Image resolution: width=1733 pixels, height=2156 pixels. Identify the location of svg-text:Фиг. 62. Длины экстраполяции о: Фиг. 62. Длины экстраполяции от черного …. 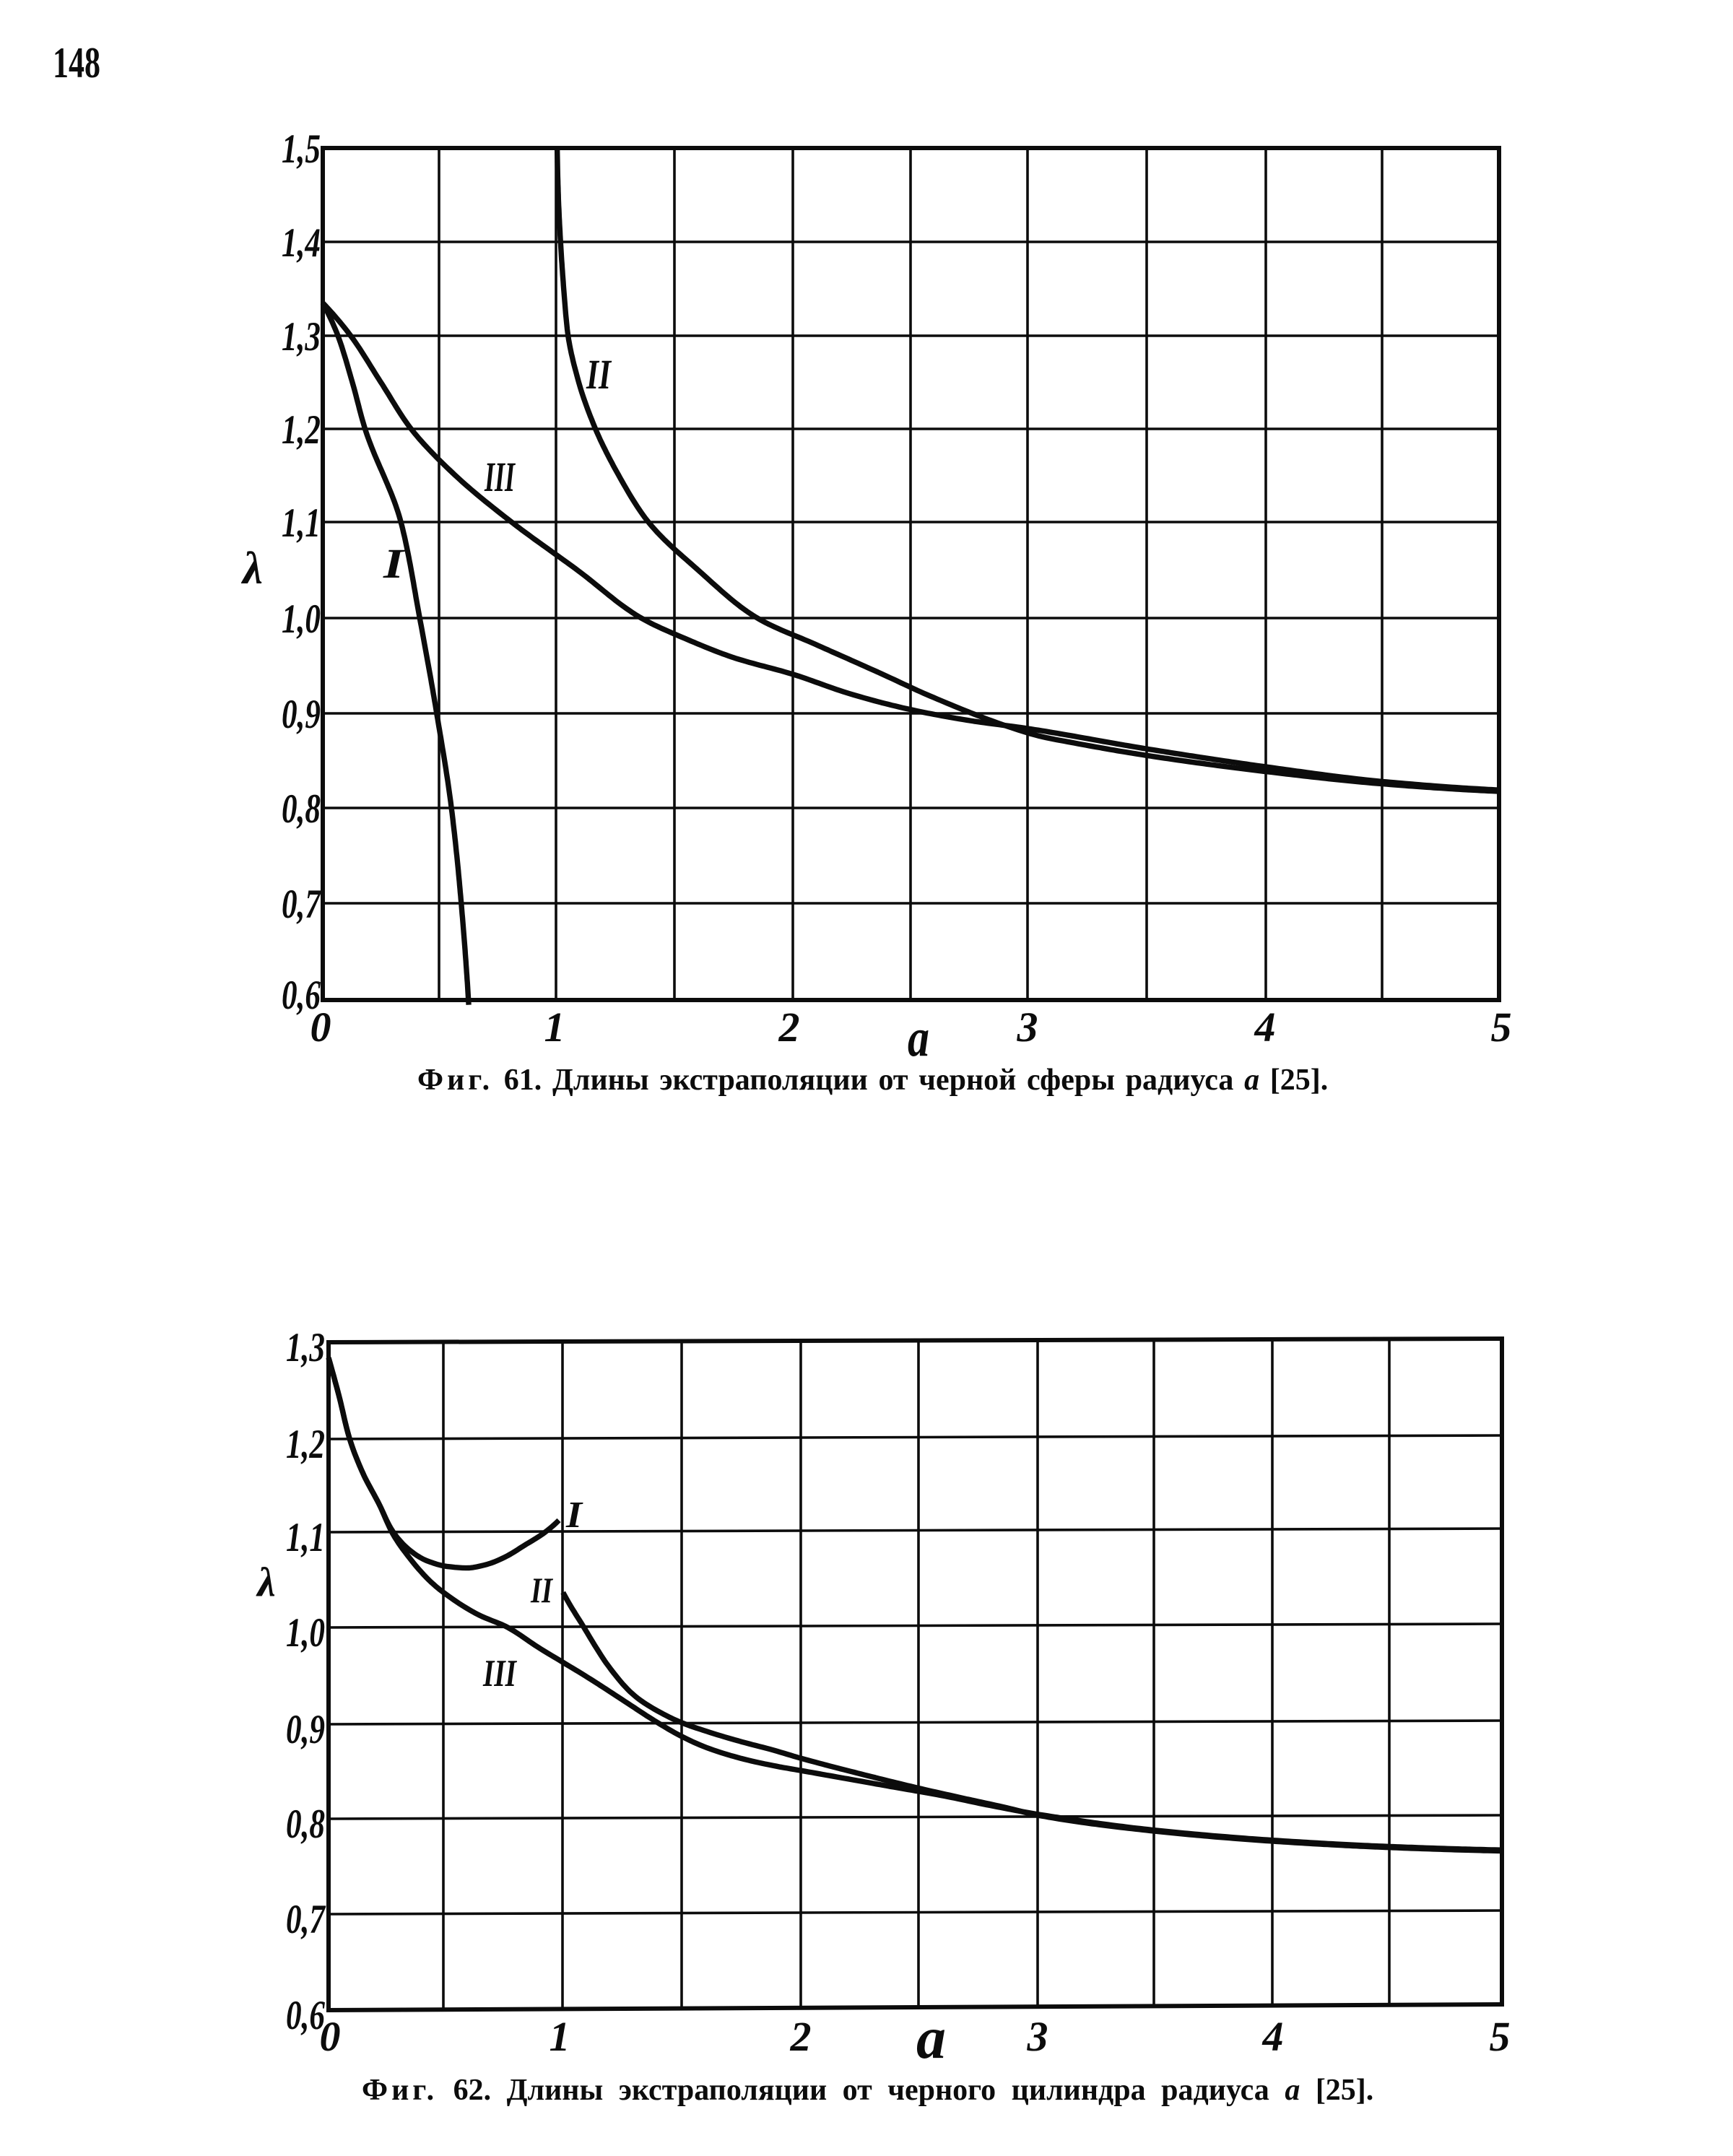
(867, 2090).